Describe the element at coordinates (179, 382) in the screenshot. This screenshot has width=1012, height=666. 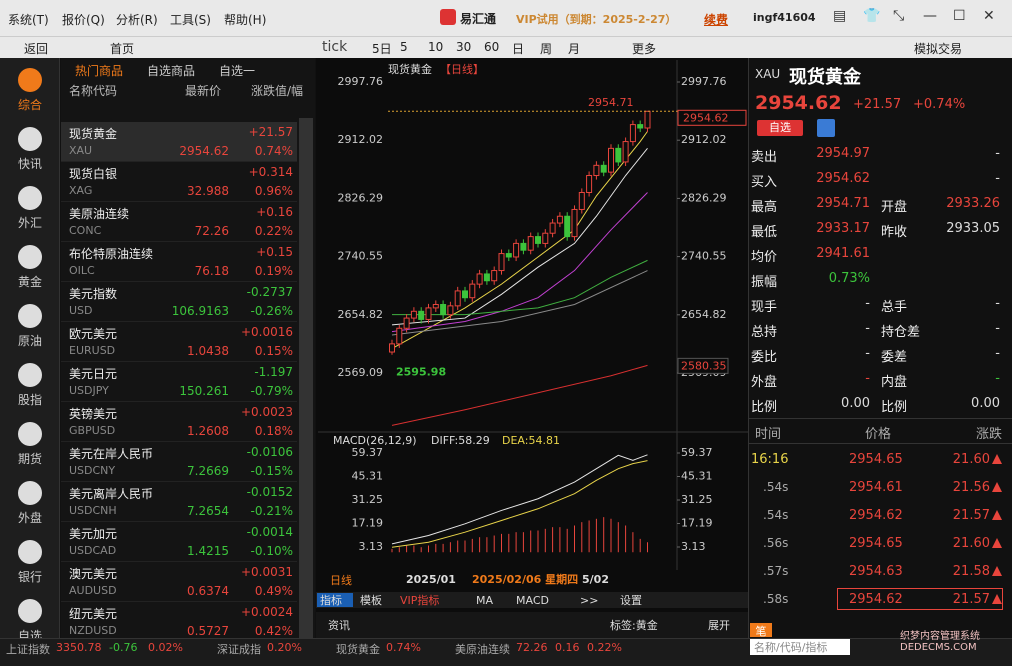
I see `watchlist-row: 美元日元 USDJPY 150.261 -1.197 -0.79%` at that location.